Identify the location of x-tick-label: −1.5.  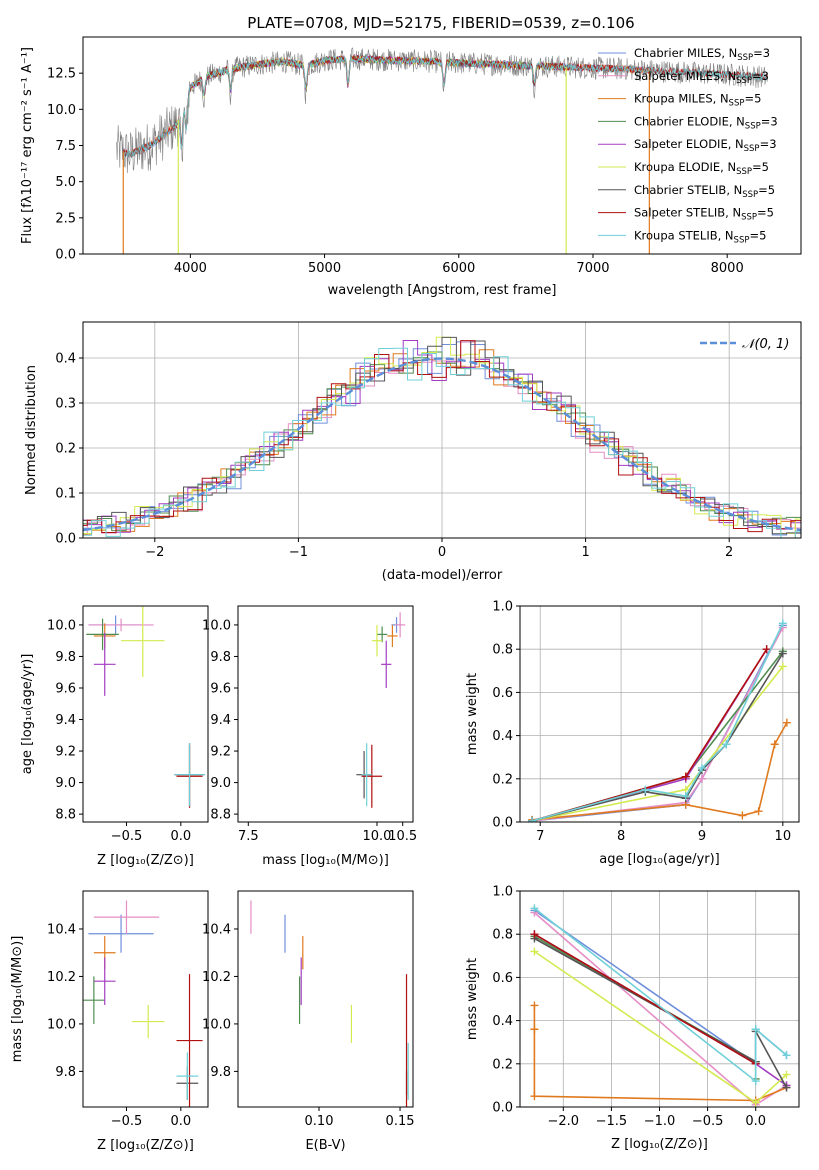
(612, 1121).